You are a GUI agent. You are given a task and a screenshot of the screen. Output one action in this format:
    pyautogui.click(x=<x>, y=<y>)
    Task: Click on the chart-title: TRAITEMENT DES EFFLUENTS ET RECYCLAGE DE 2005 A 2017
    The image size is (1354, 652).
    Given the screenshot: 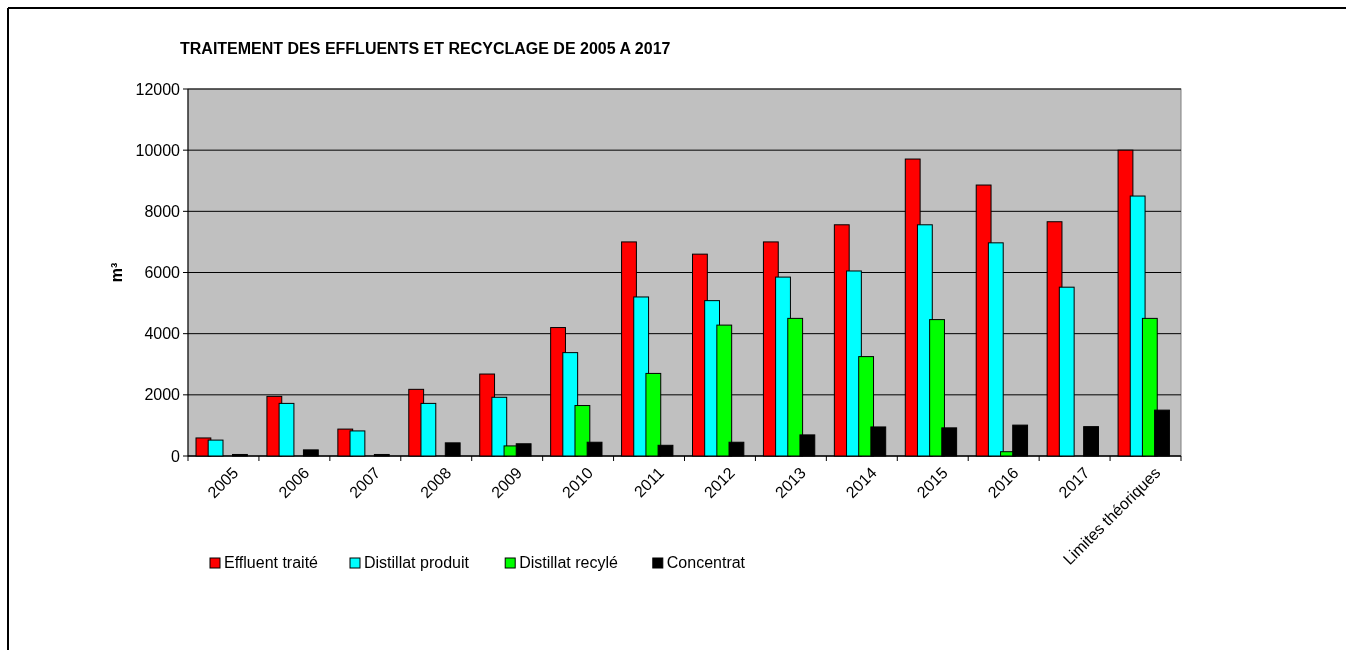 What is the action you would take?
    pyautogui.click(x=425, y=48)
    